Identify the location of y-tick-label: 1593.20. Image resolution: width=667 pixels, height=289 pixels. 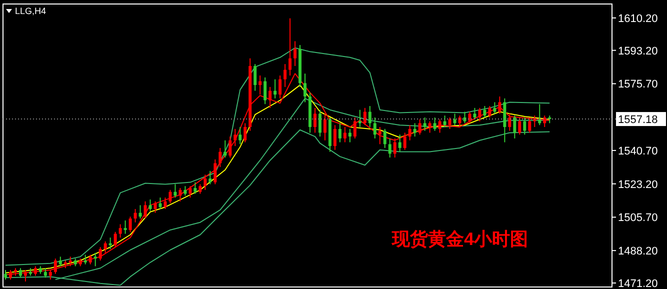
(638, 51).